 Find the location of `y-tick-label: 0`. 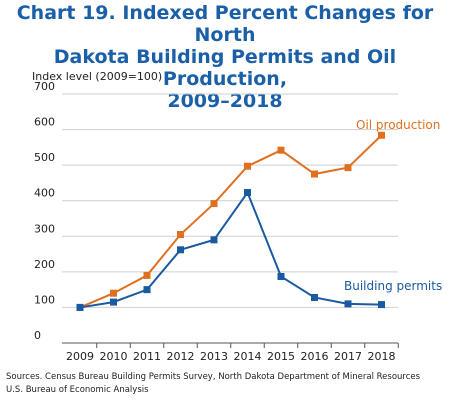

y-tick-label: 0 is located at coordinates (37, 335).